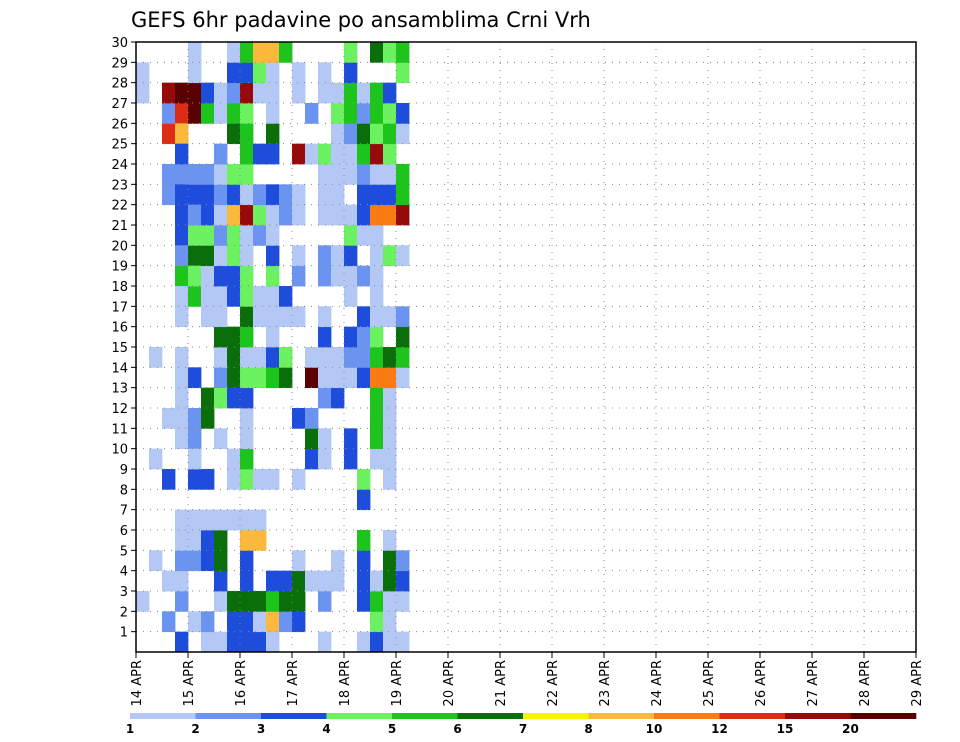  I want to click on y-tick-label: 12, so click(119, 409).